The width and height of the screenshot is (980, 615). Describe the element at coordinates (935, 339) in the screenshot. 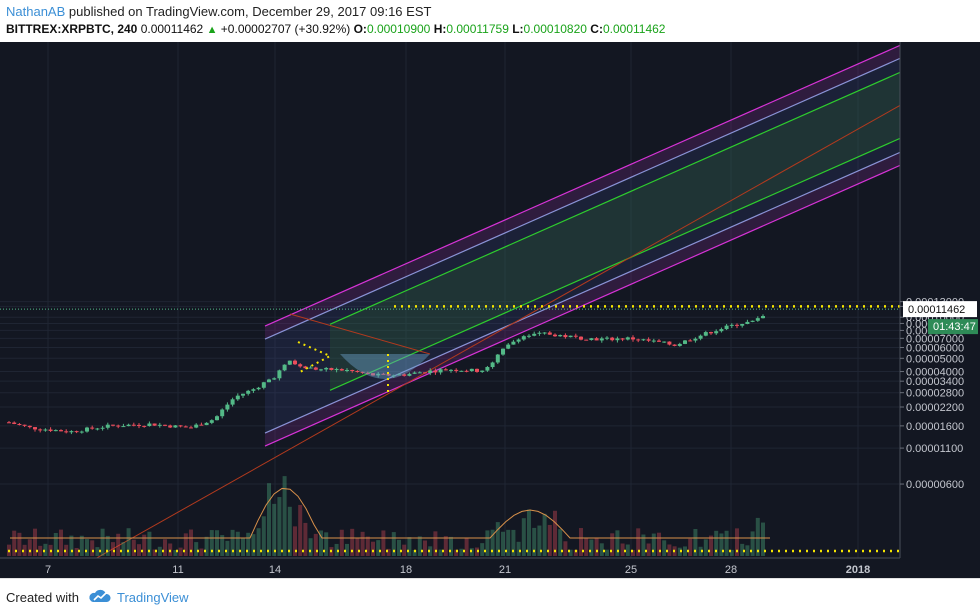

I see `price-tick-label: 0.00007000` at that location.